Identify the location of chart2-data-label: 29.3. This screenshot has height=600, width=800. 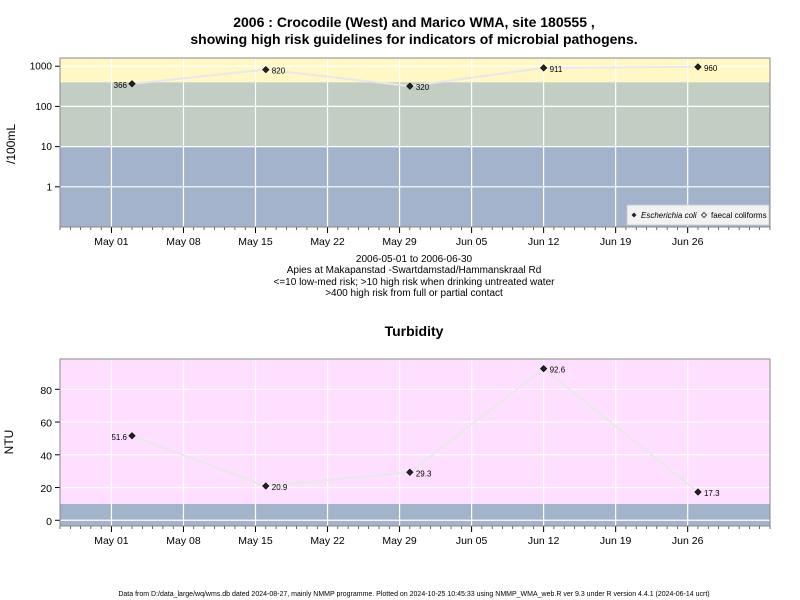
(424, 473).